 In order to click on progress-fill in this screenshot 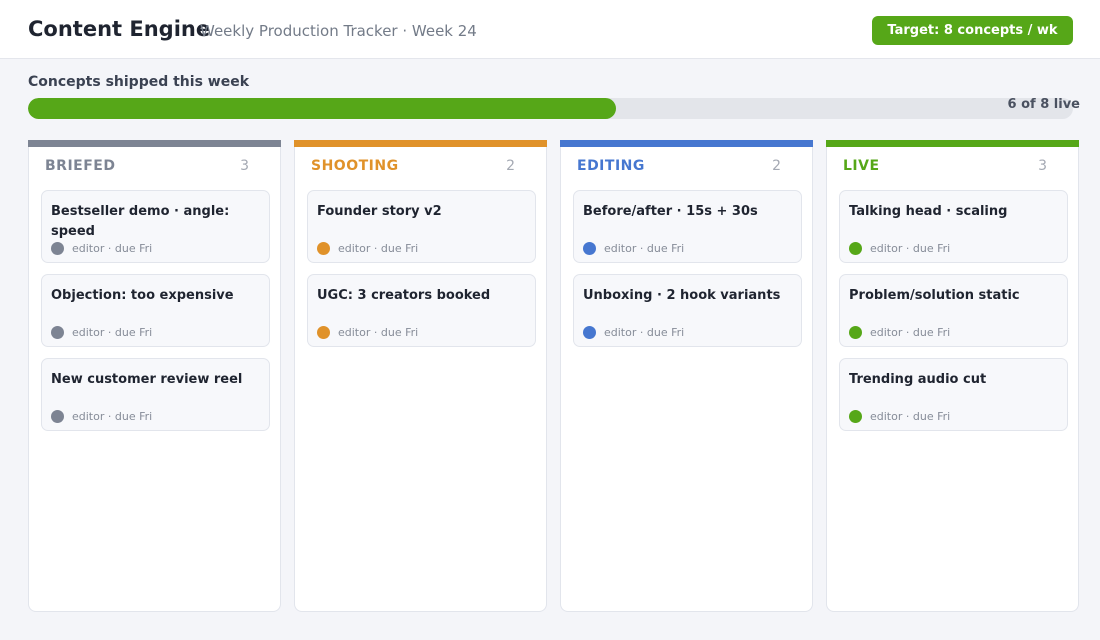, I will do `click(322, 108)`.